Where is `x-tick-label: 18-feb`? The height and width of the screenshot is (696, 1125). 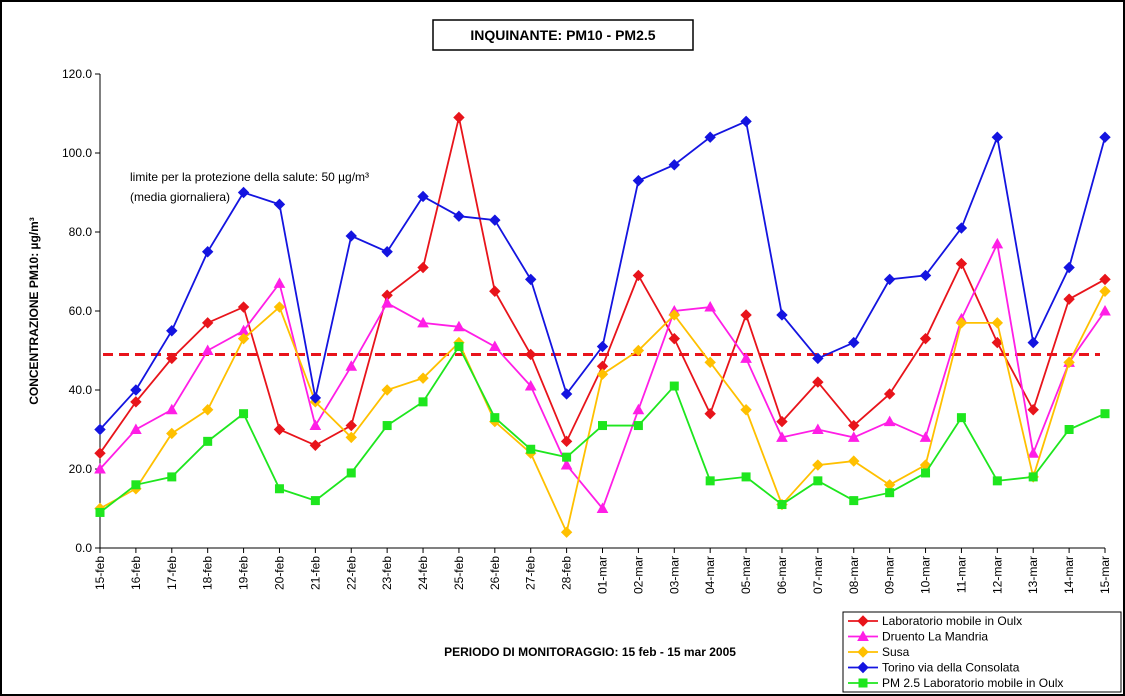
x-tick-label: 18-feb is located at coordinates (208, 573).